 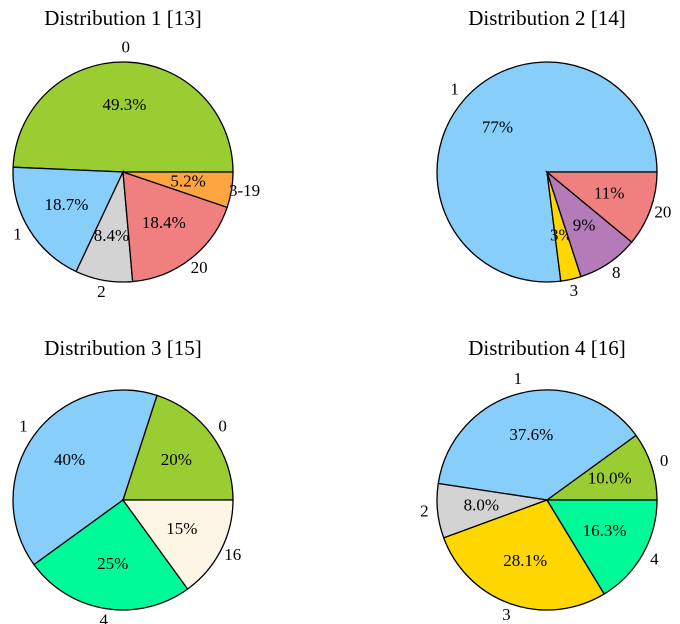 I want to click on value-label: 49.3%, so click(x=124, y=104).